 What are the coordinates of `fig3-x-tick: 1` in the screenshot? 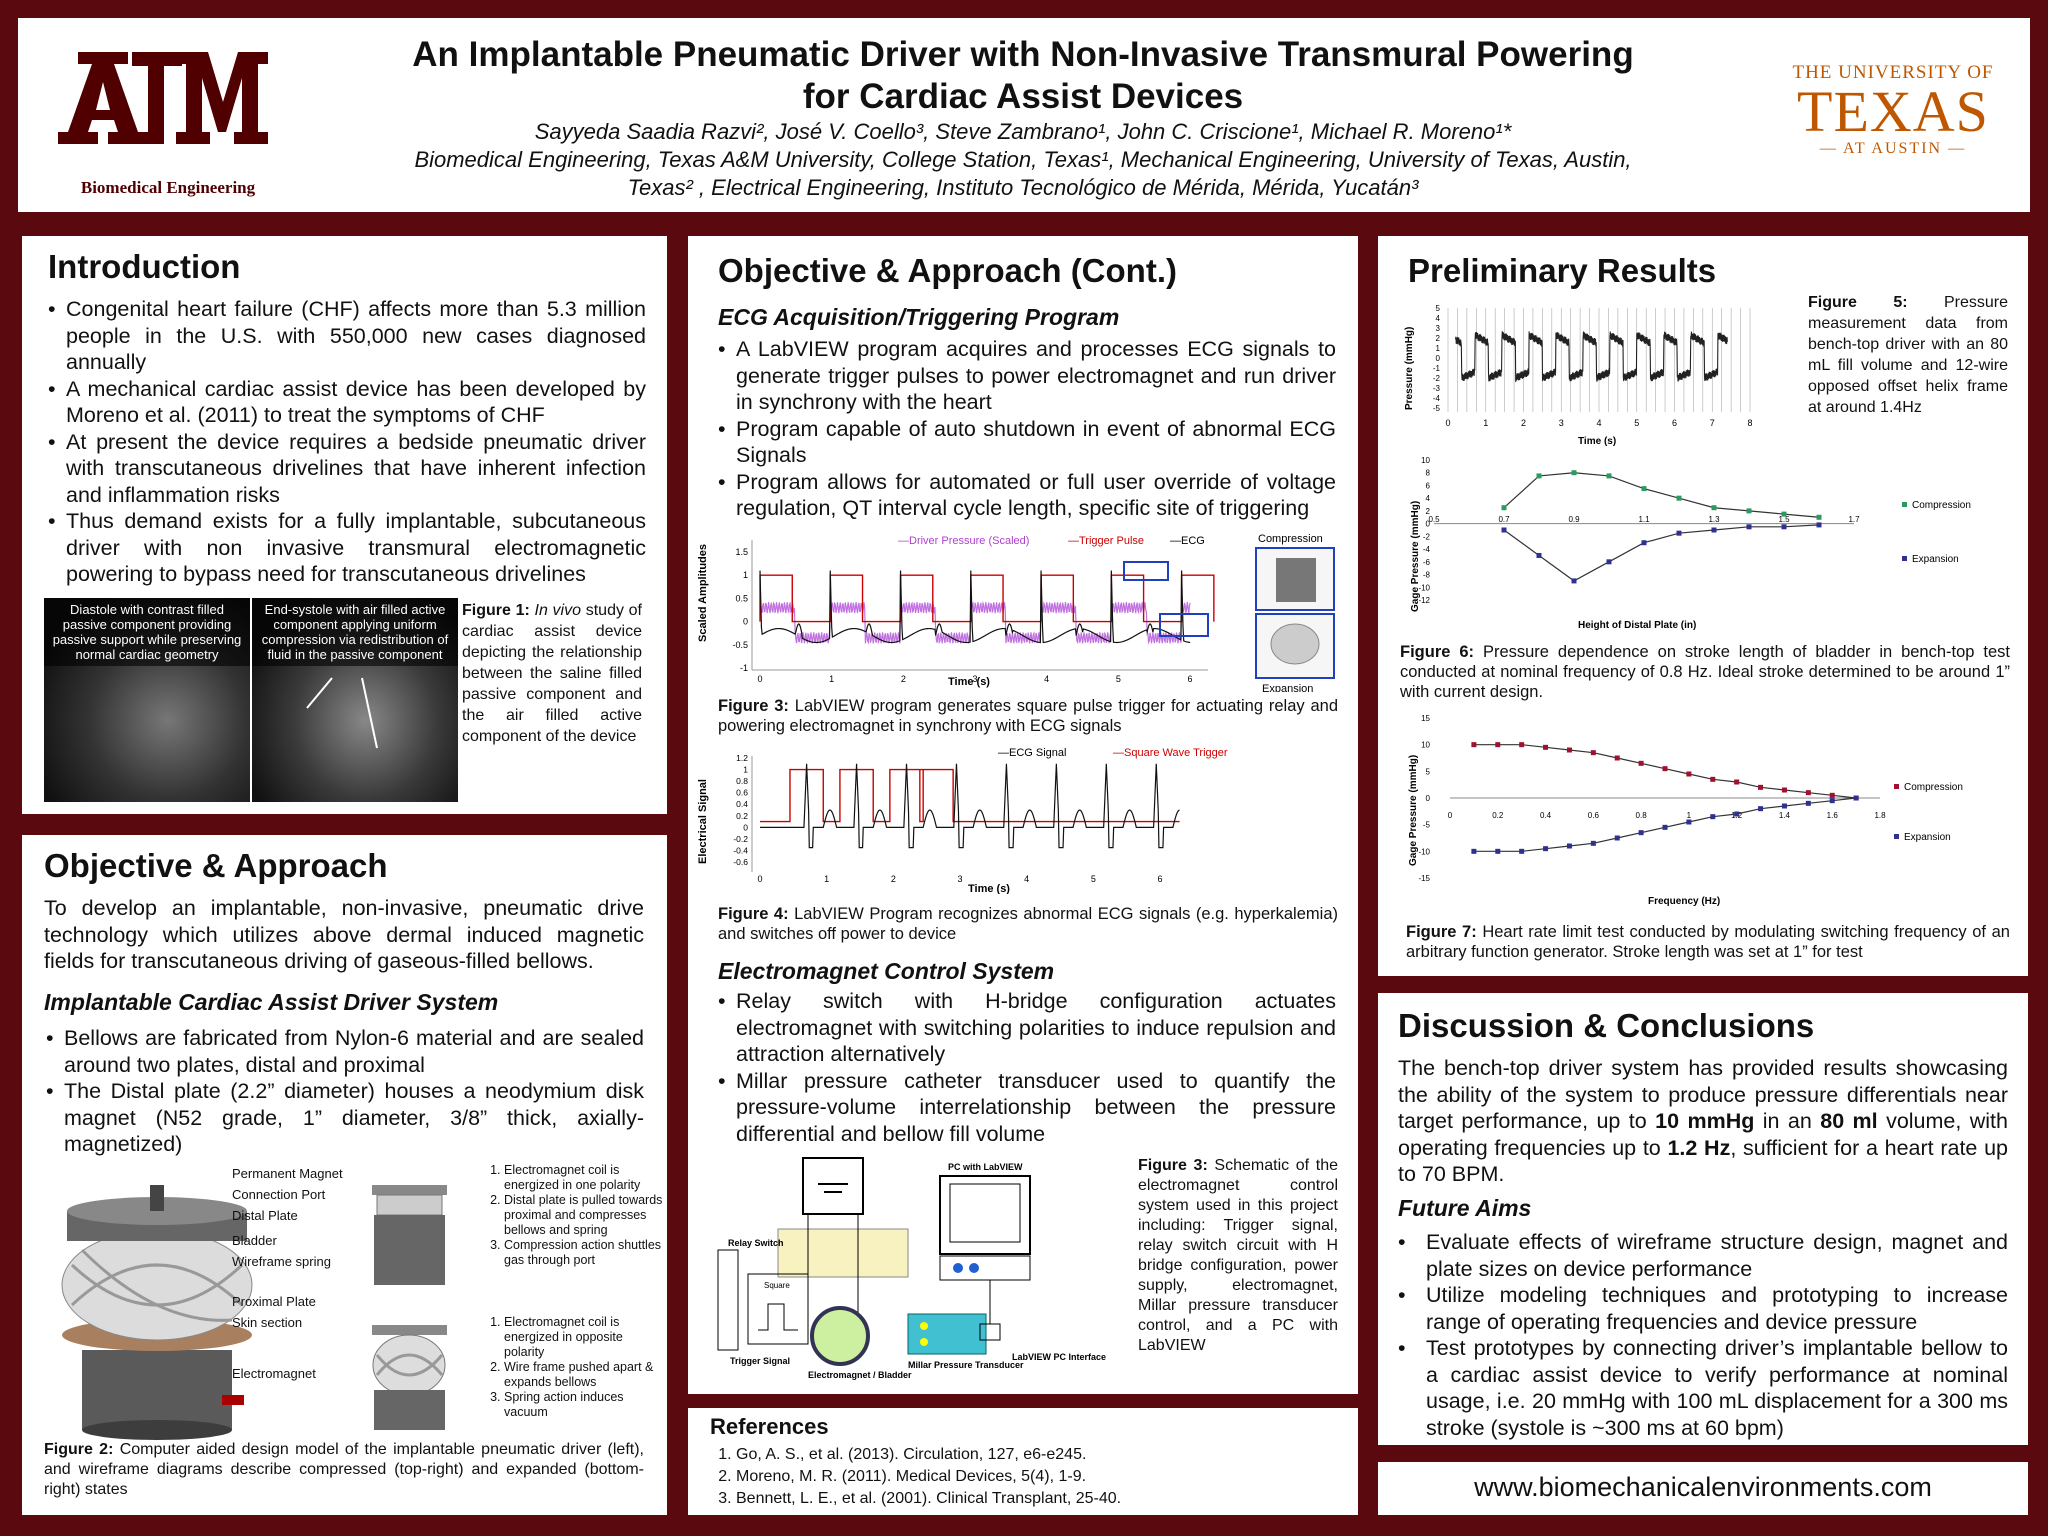 It's located at (831, 679).